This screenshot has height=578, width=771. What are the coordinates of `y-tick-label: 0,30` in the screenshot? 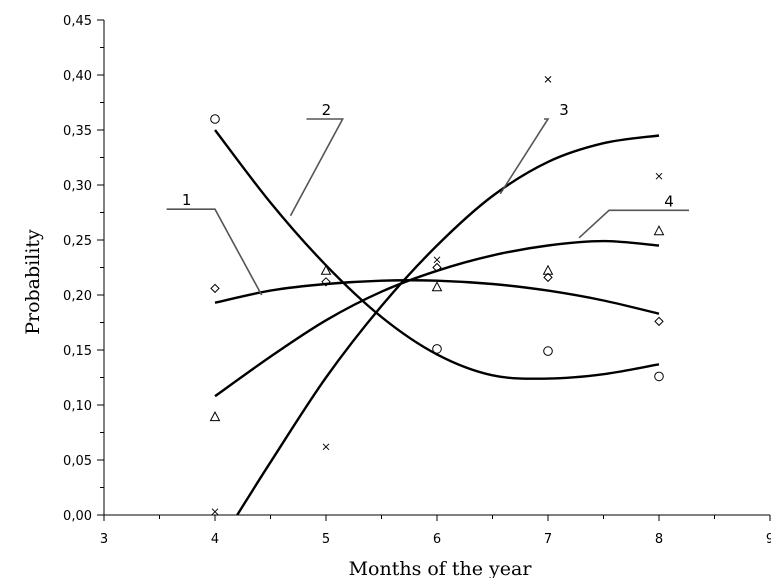 It's located at (77, 186).